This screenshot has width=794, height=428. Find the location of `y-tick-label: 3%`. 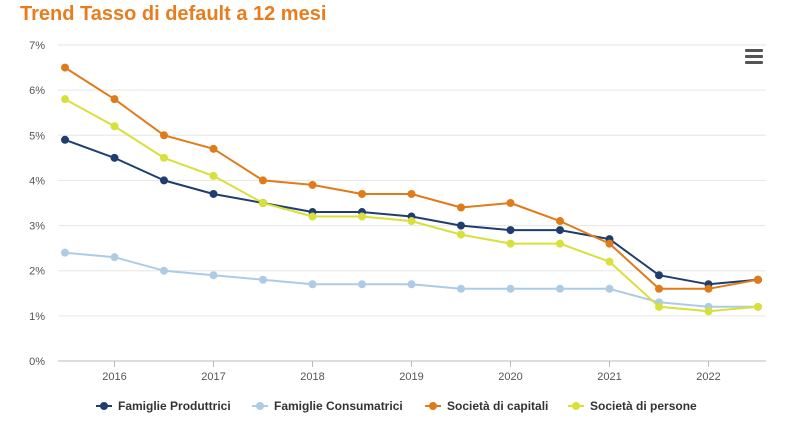

y-tick-label: 3% is located at coordinates (37, 227).